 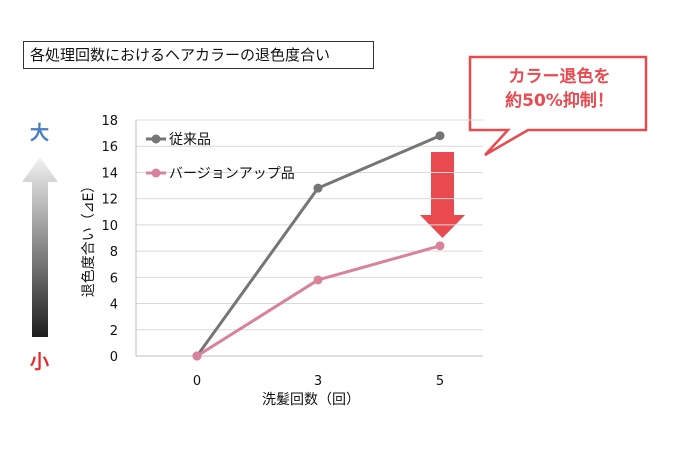 What do you see at coordinates (198, 55) in the screenshot?
I see `chart-title: 各処理回数におけるヘアカラーの退色度合い` at bounding box center [198, 55].